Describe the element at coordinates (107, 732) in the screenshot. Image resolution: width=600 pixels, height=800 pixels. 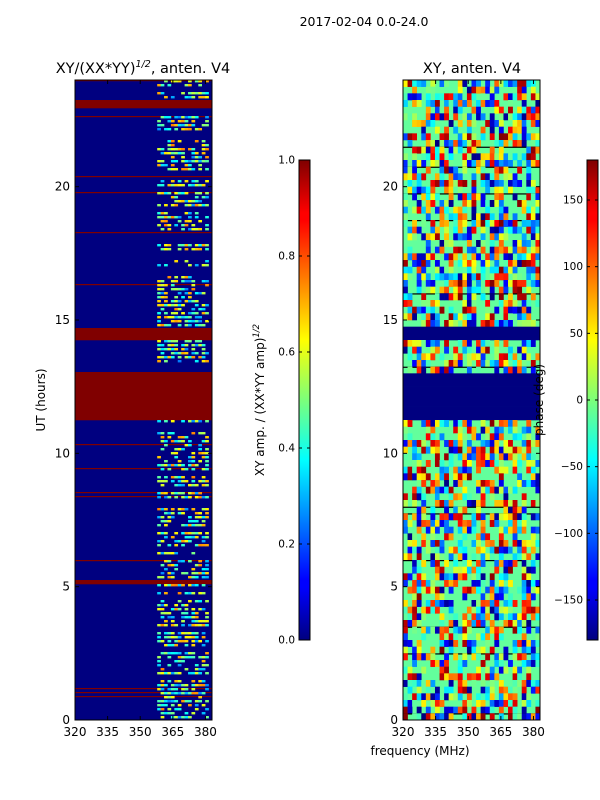
I see `x-tick-label: 335` at that location.